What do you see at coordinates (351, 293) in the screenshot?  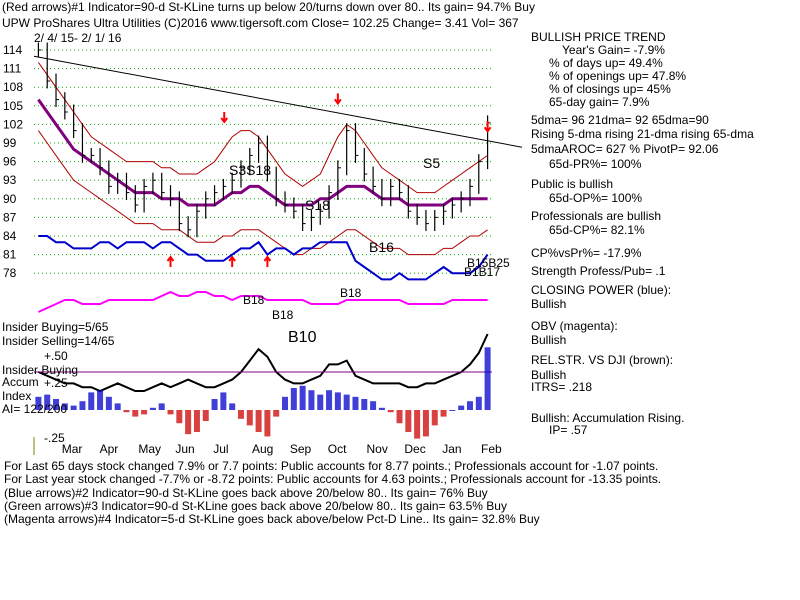 I see `signal-b18-3: B18` at bounding box center [351, 293].